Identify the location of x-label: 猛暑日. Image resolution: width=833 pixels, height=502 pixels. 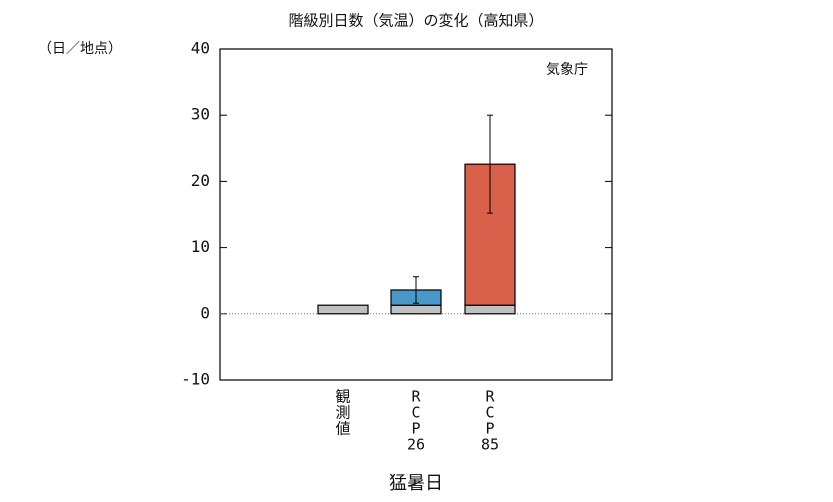
(416, 483).